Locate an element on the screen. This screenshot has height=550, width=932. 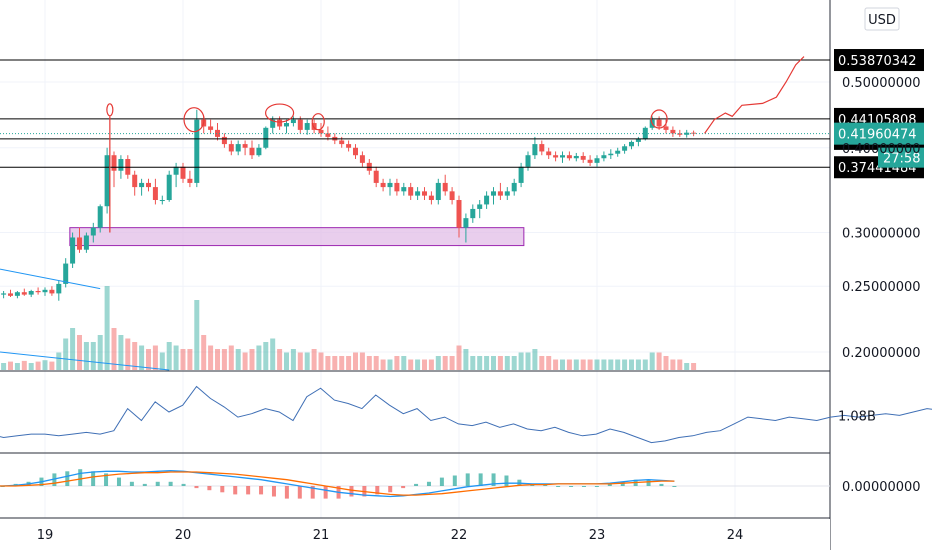
price-tick-label: 0.20000000 is located at coordinates (881, 353).